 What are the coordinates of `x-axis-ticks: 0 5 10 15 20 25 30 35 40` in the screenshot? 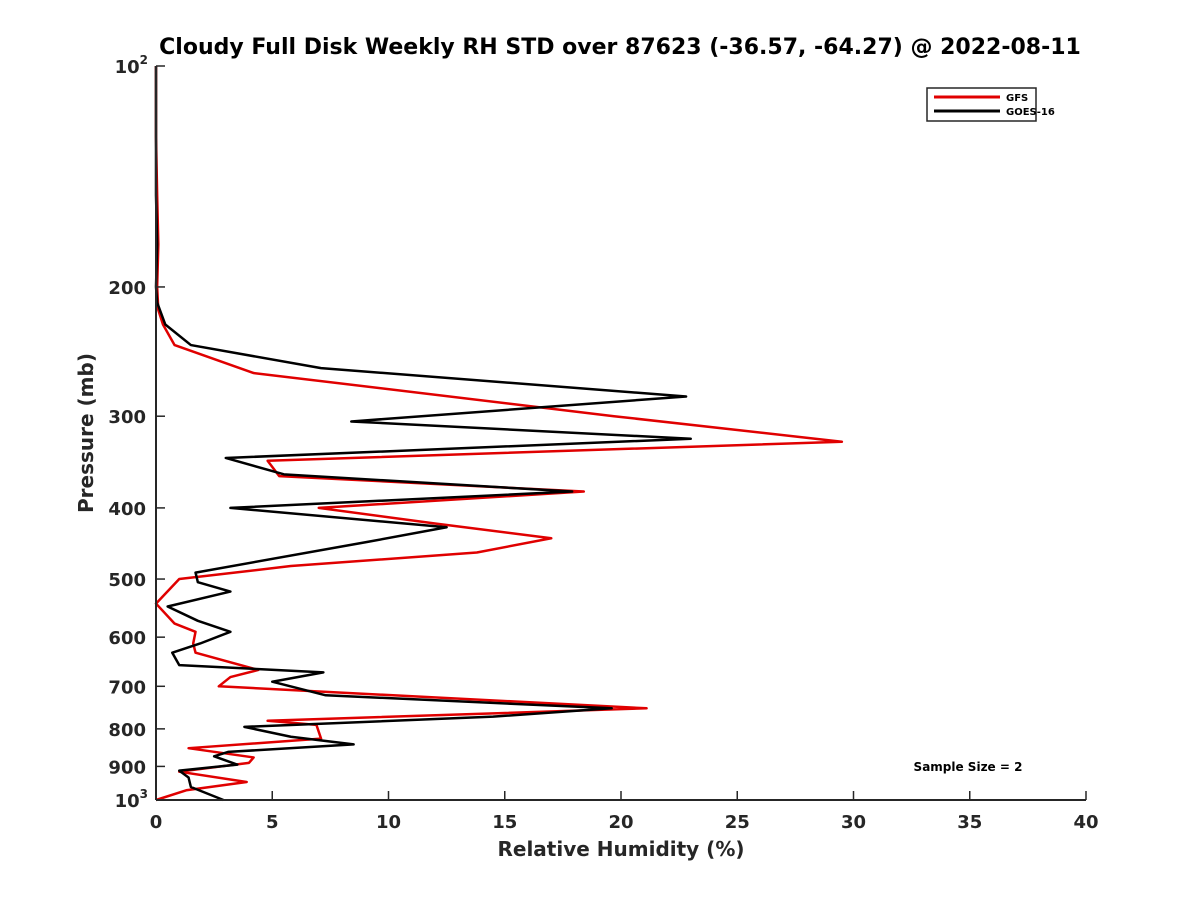 It's located at (624, 812).